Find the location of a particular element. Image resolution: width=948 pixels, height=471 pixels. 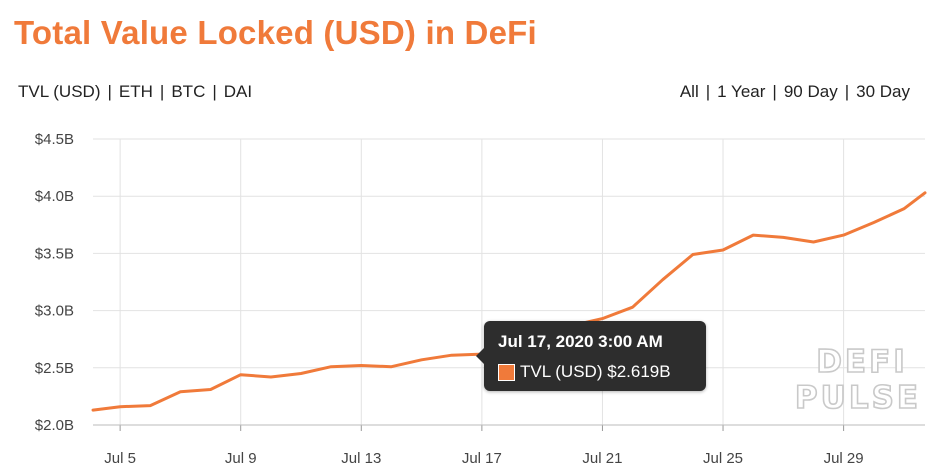

tooltip-series-name: TVL (USD) is located at coordinates (561, 371).